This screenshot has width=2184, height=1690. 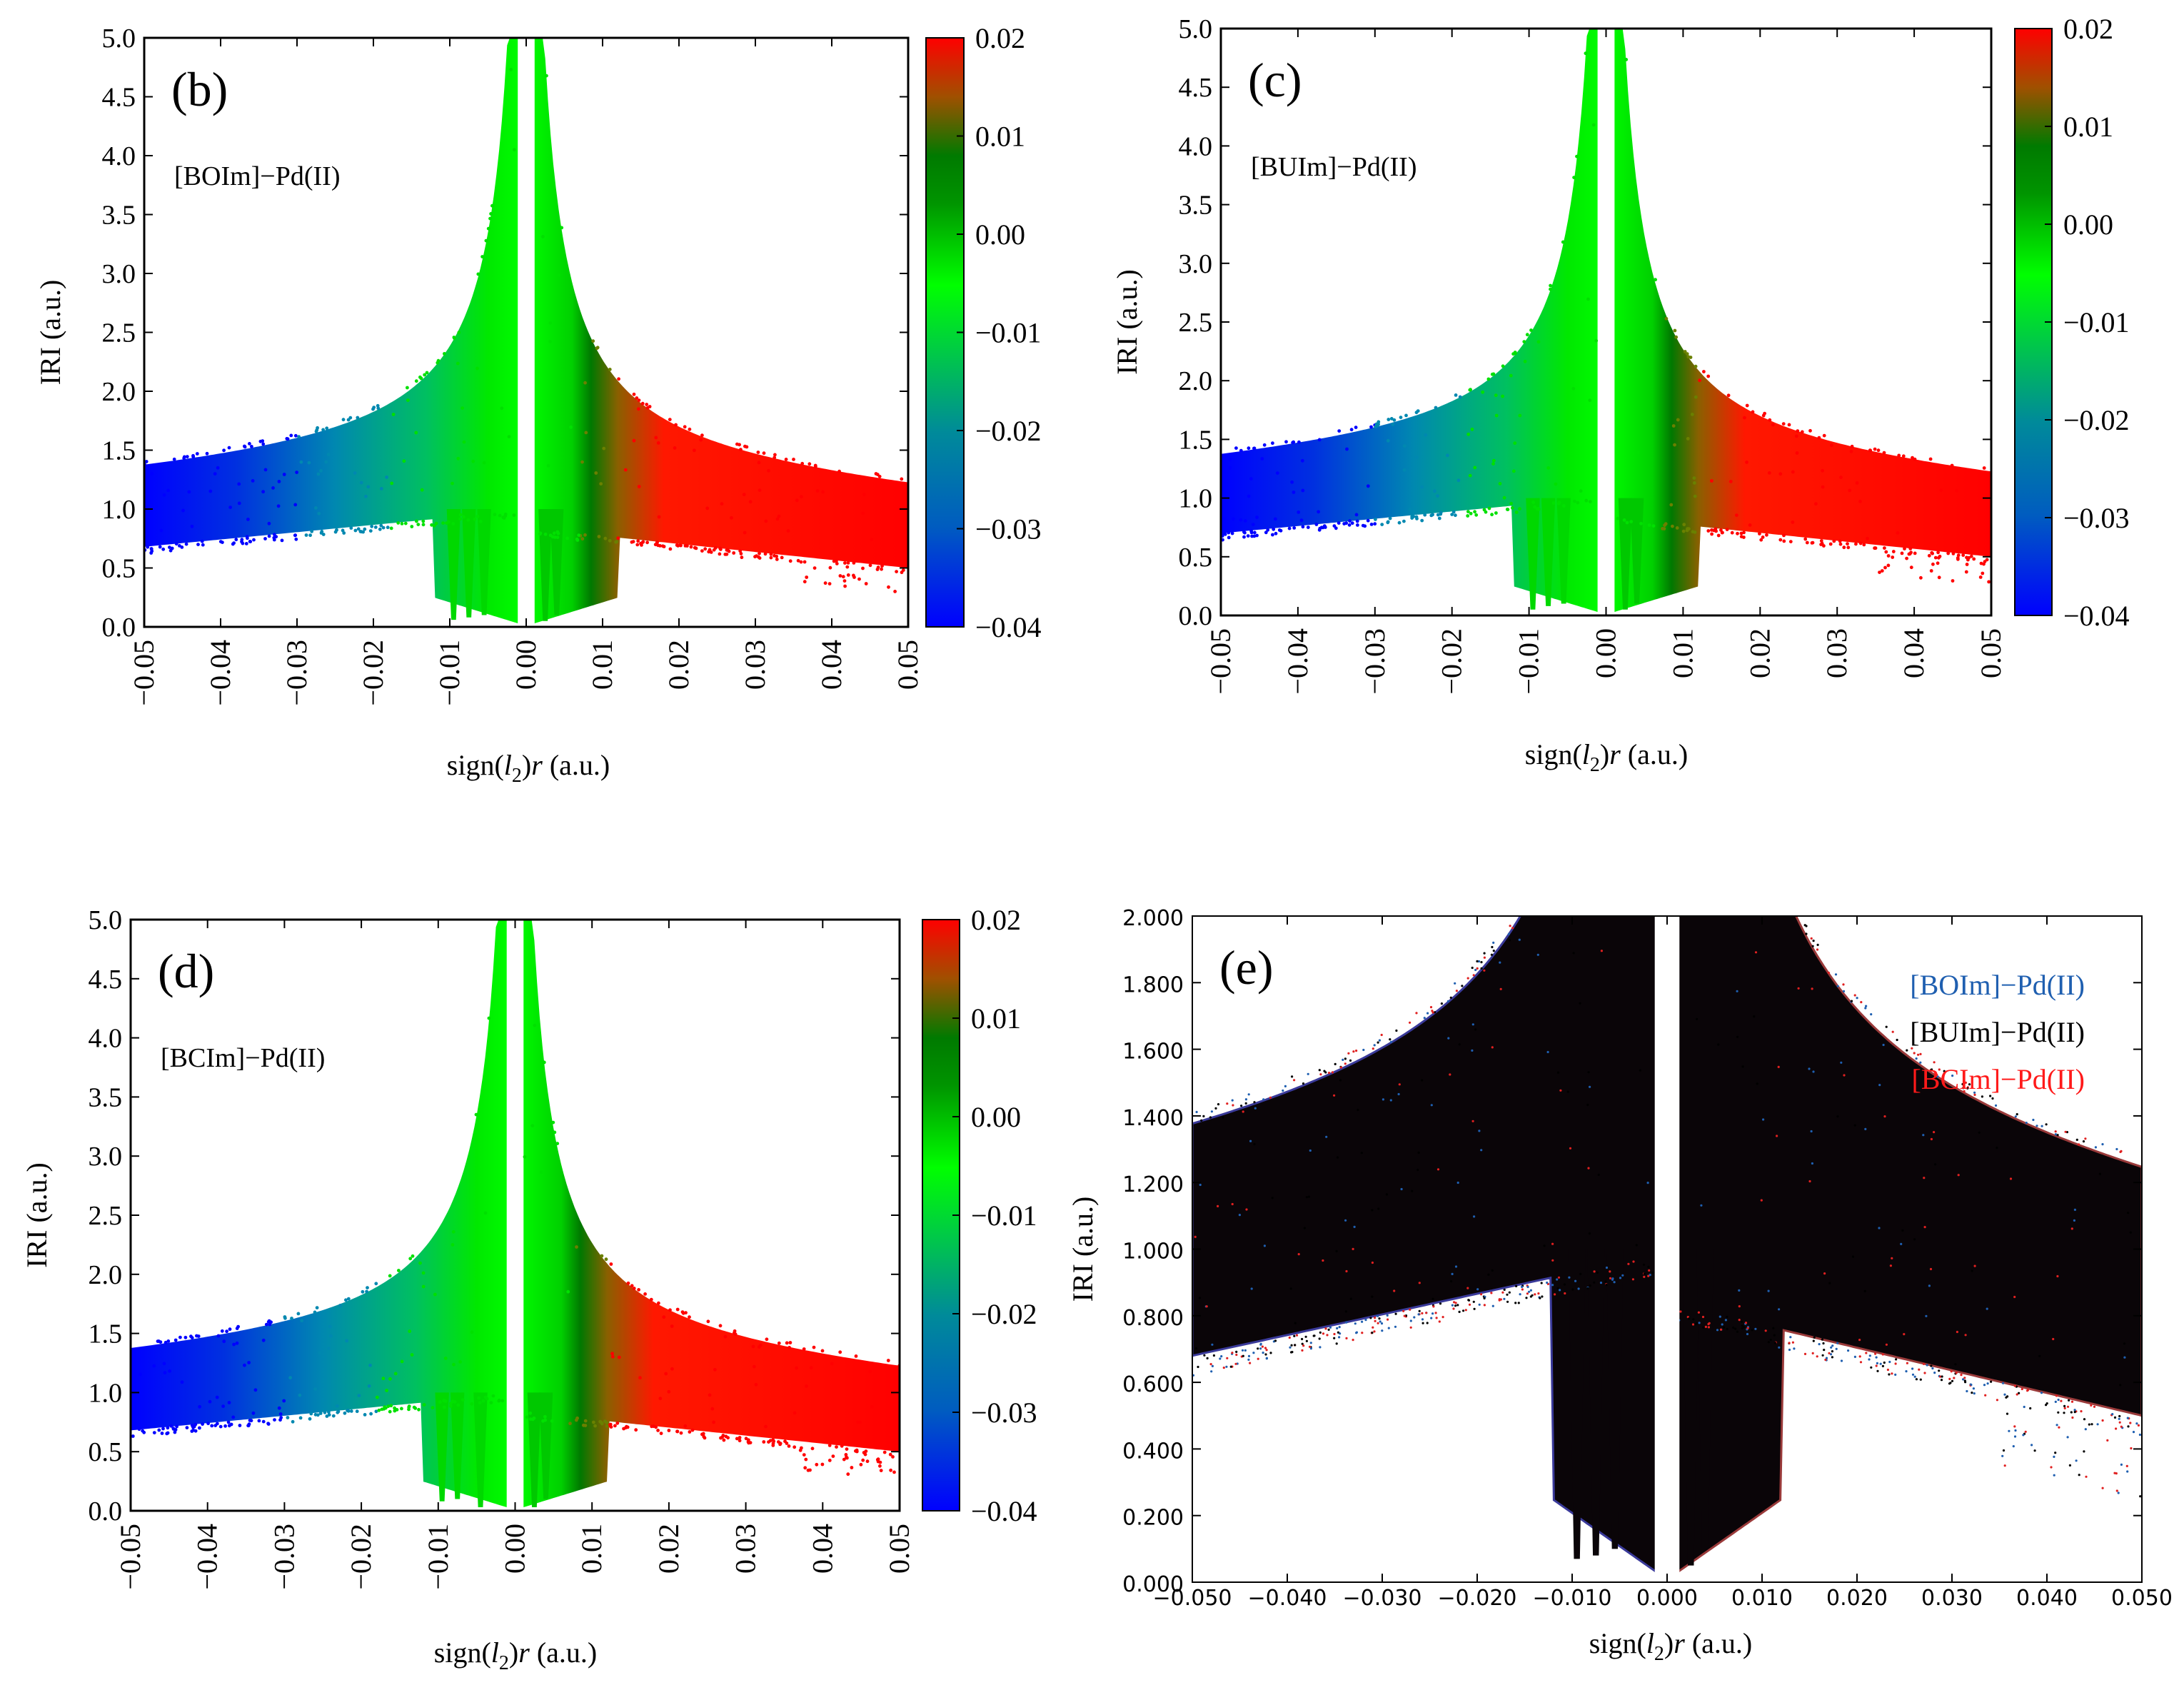 I want to click on y-tick-label: 5.0, so click(x=1196, y=29).